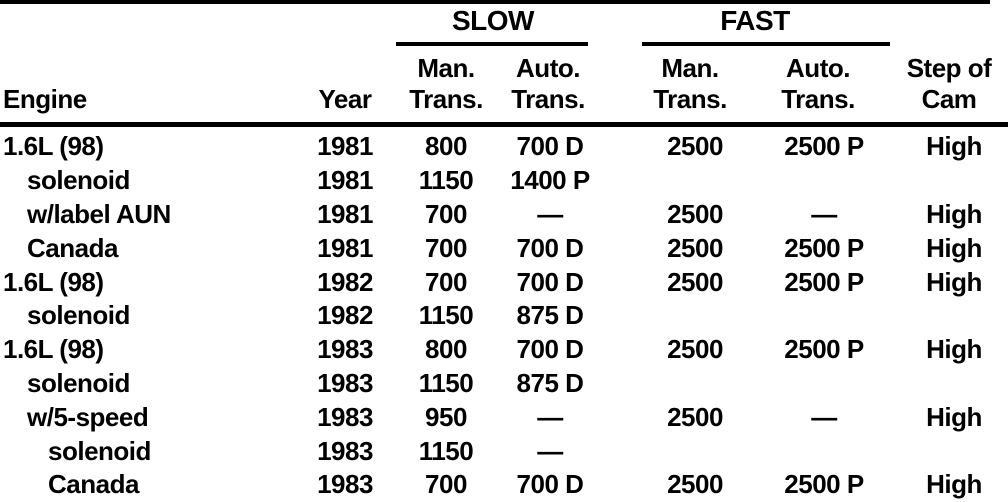 This screenshot has height=502, width=1008. What do you see at coordinates (504, 485) in the screenshot?
I see `table-row: Canada 1983 700 700 D 2500 2500 P High` at bounding box center [504, 485].